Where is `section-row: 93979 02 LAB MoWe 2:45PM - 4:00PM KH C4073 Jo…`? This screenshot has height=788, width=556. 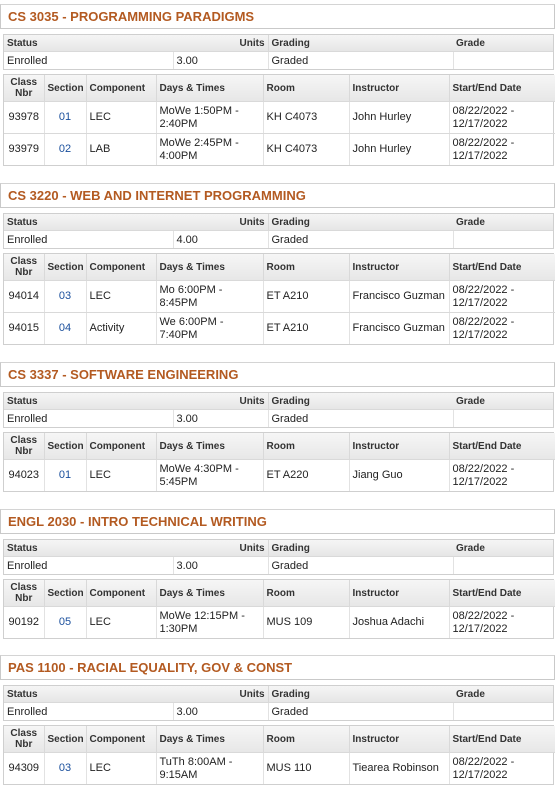
section-row: 93979 02 LAB MoWe 2:45PM - 4:00PM KH C4073 Jo… is located at coordinates (279, 149).